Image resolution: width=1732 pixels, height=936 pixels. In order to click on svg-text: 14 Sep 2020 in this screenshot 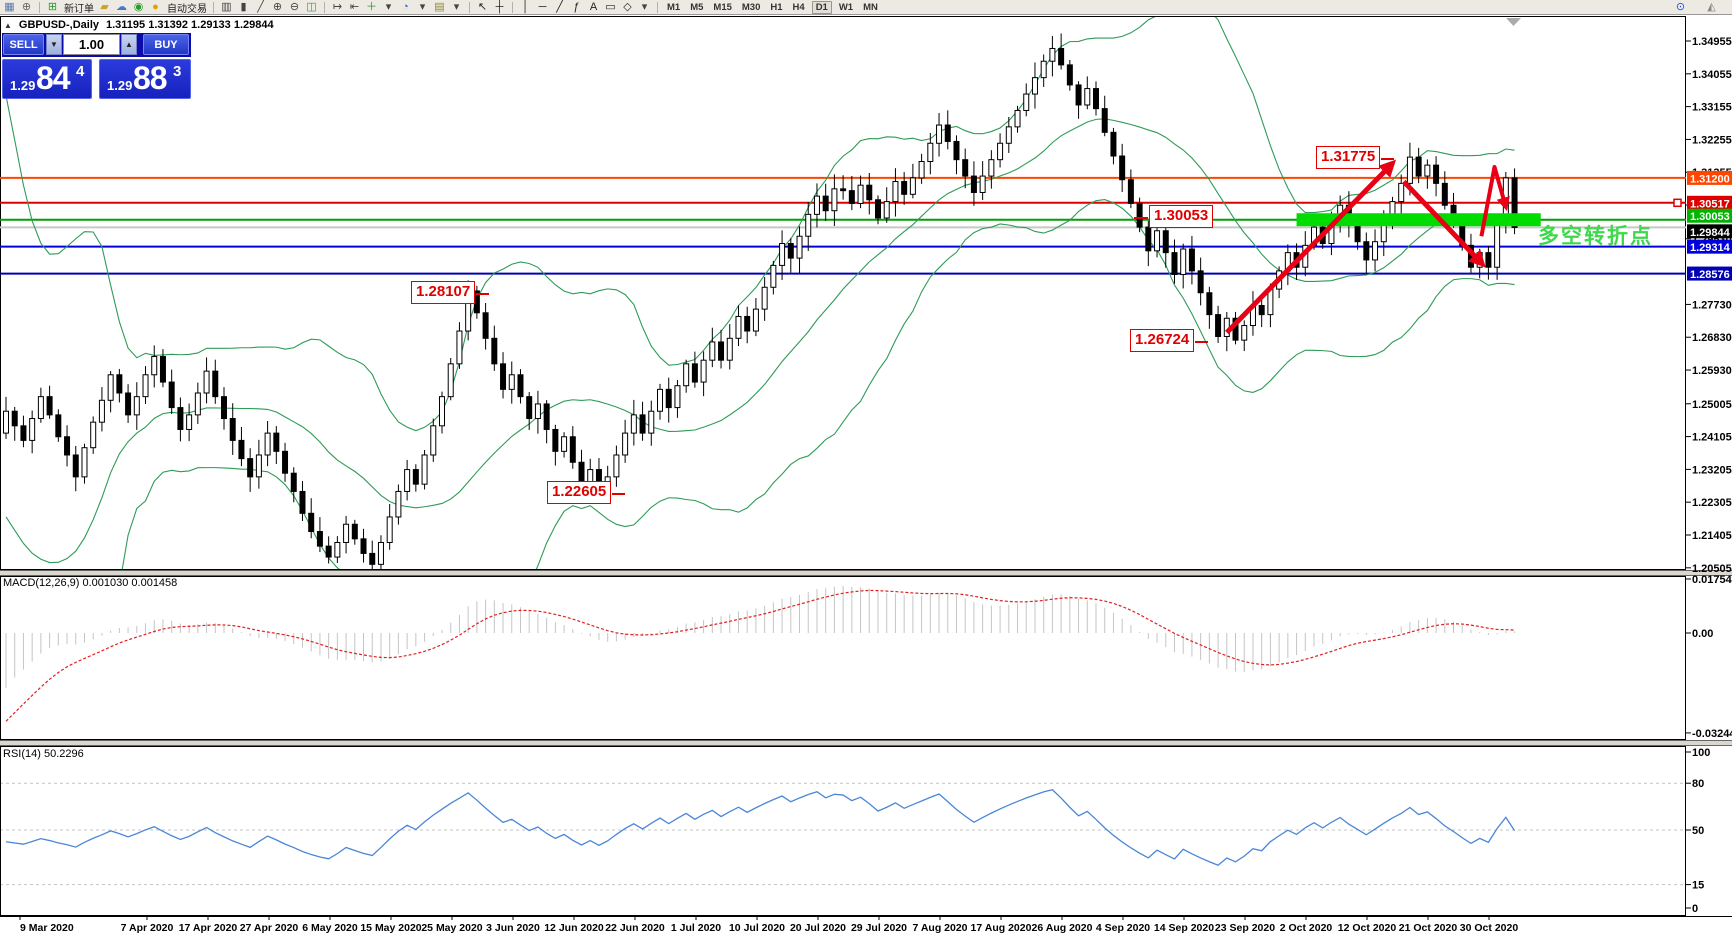, I will do `click(1184, 928)`.